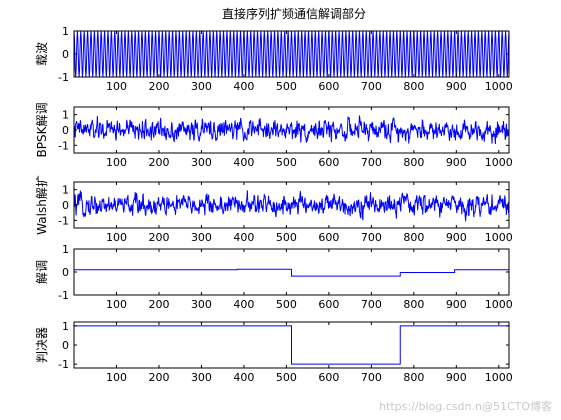 The image size is (561, 420). What do you see at coordinates (42, 130) in the screenshot?
I see `y-axis-label-2: BPSK解调` at bounding box center [42, 130].